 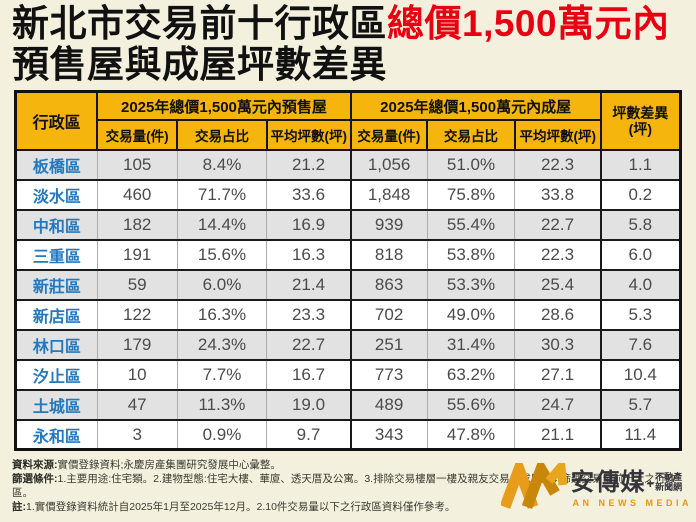 What do you see at coordinates (640, 434) in the screenshot?
I see `value-cell: 11.4` at bounding box center [640, 434].